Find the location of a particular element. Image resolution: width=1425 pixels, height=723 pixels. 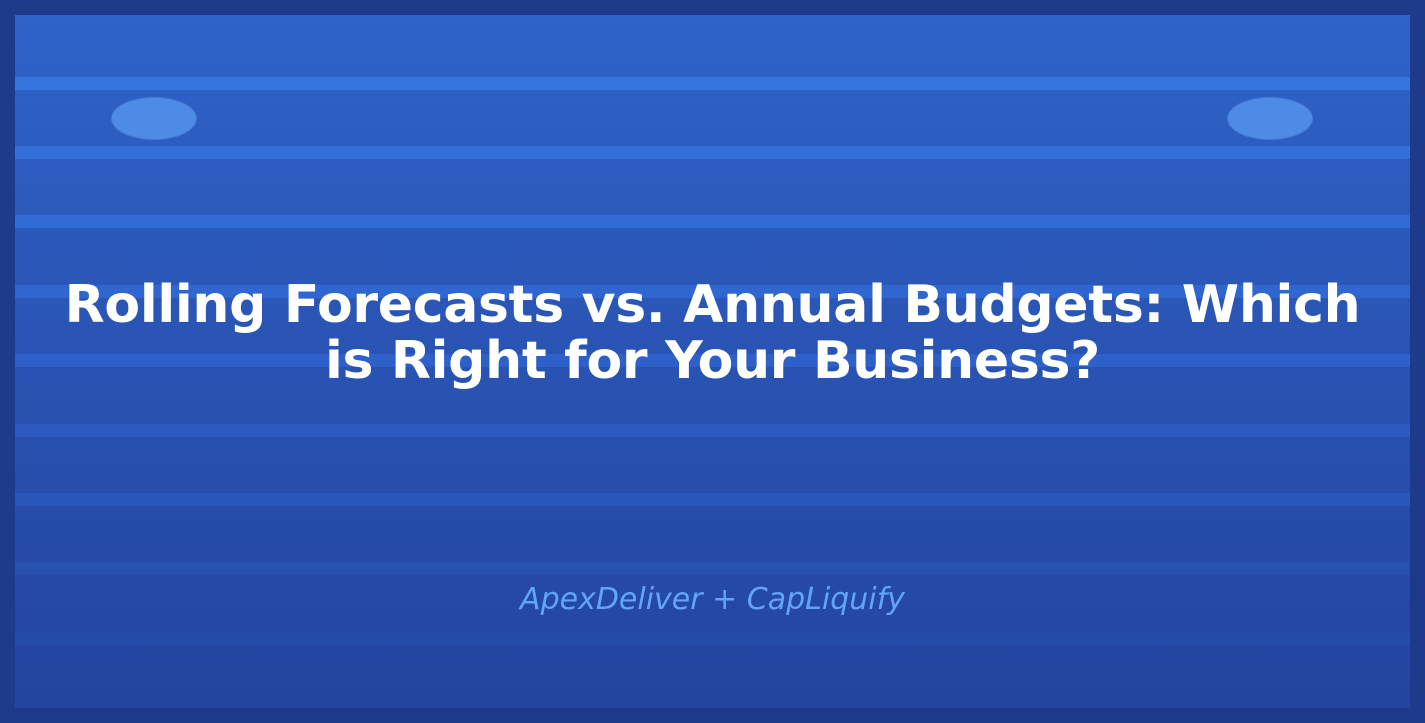

decorative-dot-left is located at coordinates (154, 118).